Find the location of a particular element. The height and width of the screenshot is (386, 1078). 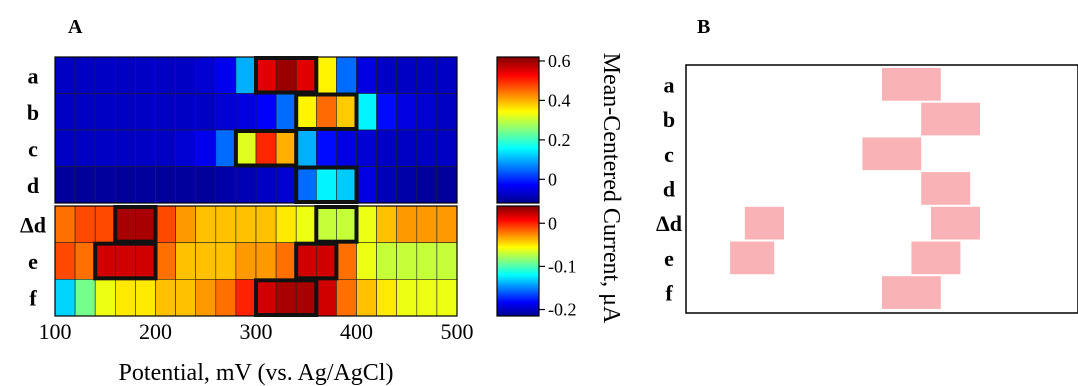

x-tick-label: 400 is located at coordinates (356, 331).